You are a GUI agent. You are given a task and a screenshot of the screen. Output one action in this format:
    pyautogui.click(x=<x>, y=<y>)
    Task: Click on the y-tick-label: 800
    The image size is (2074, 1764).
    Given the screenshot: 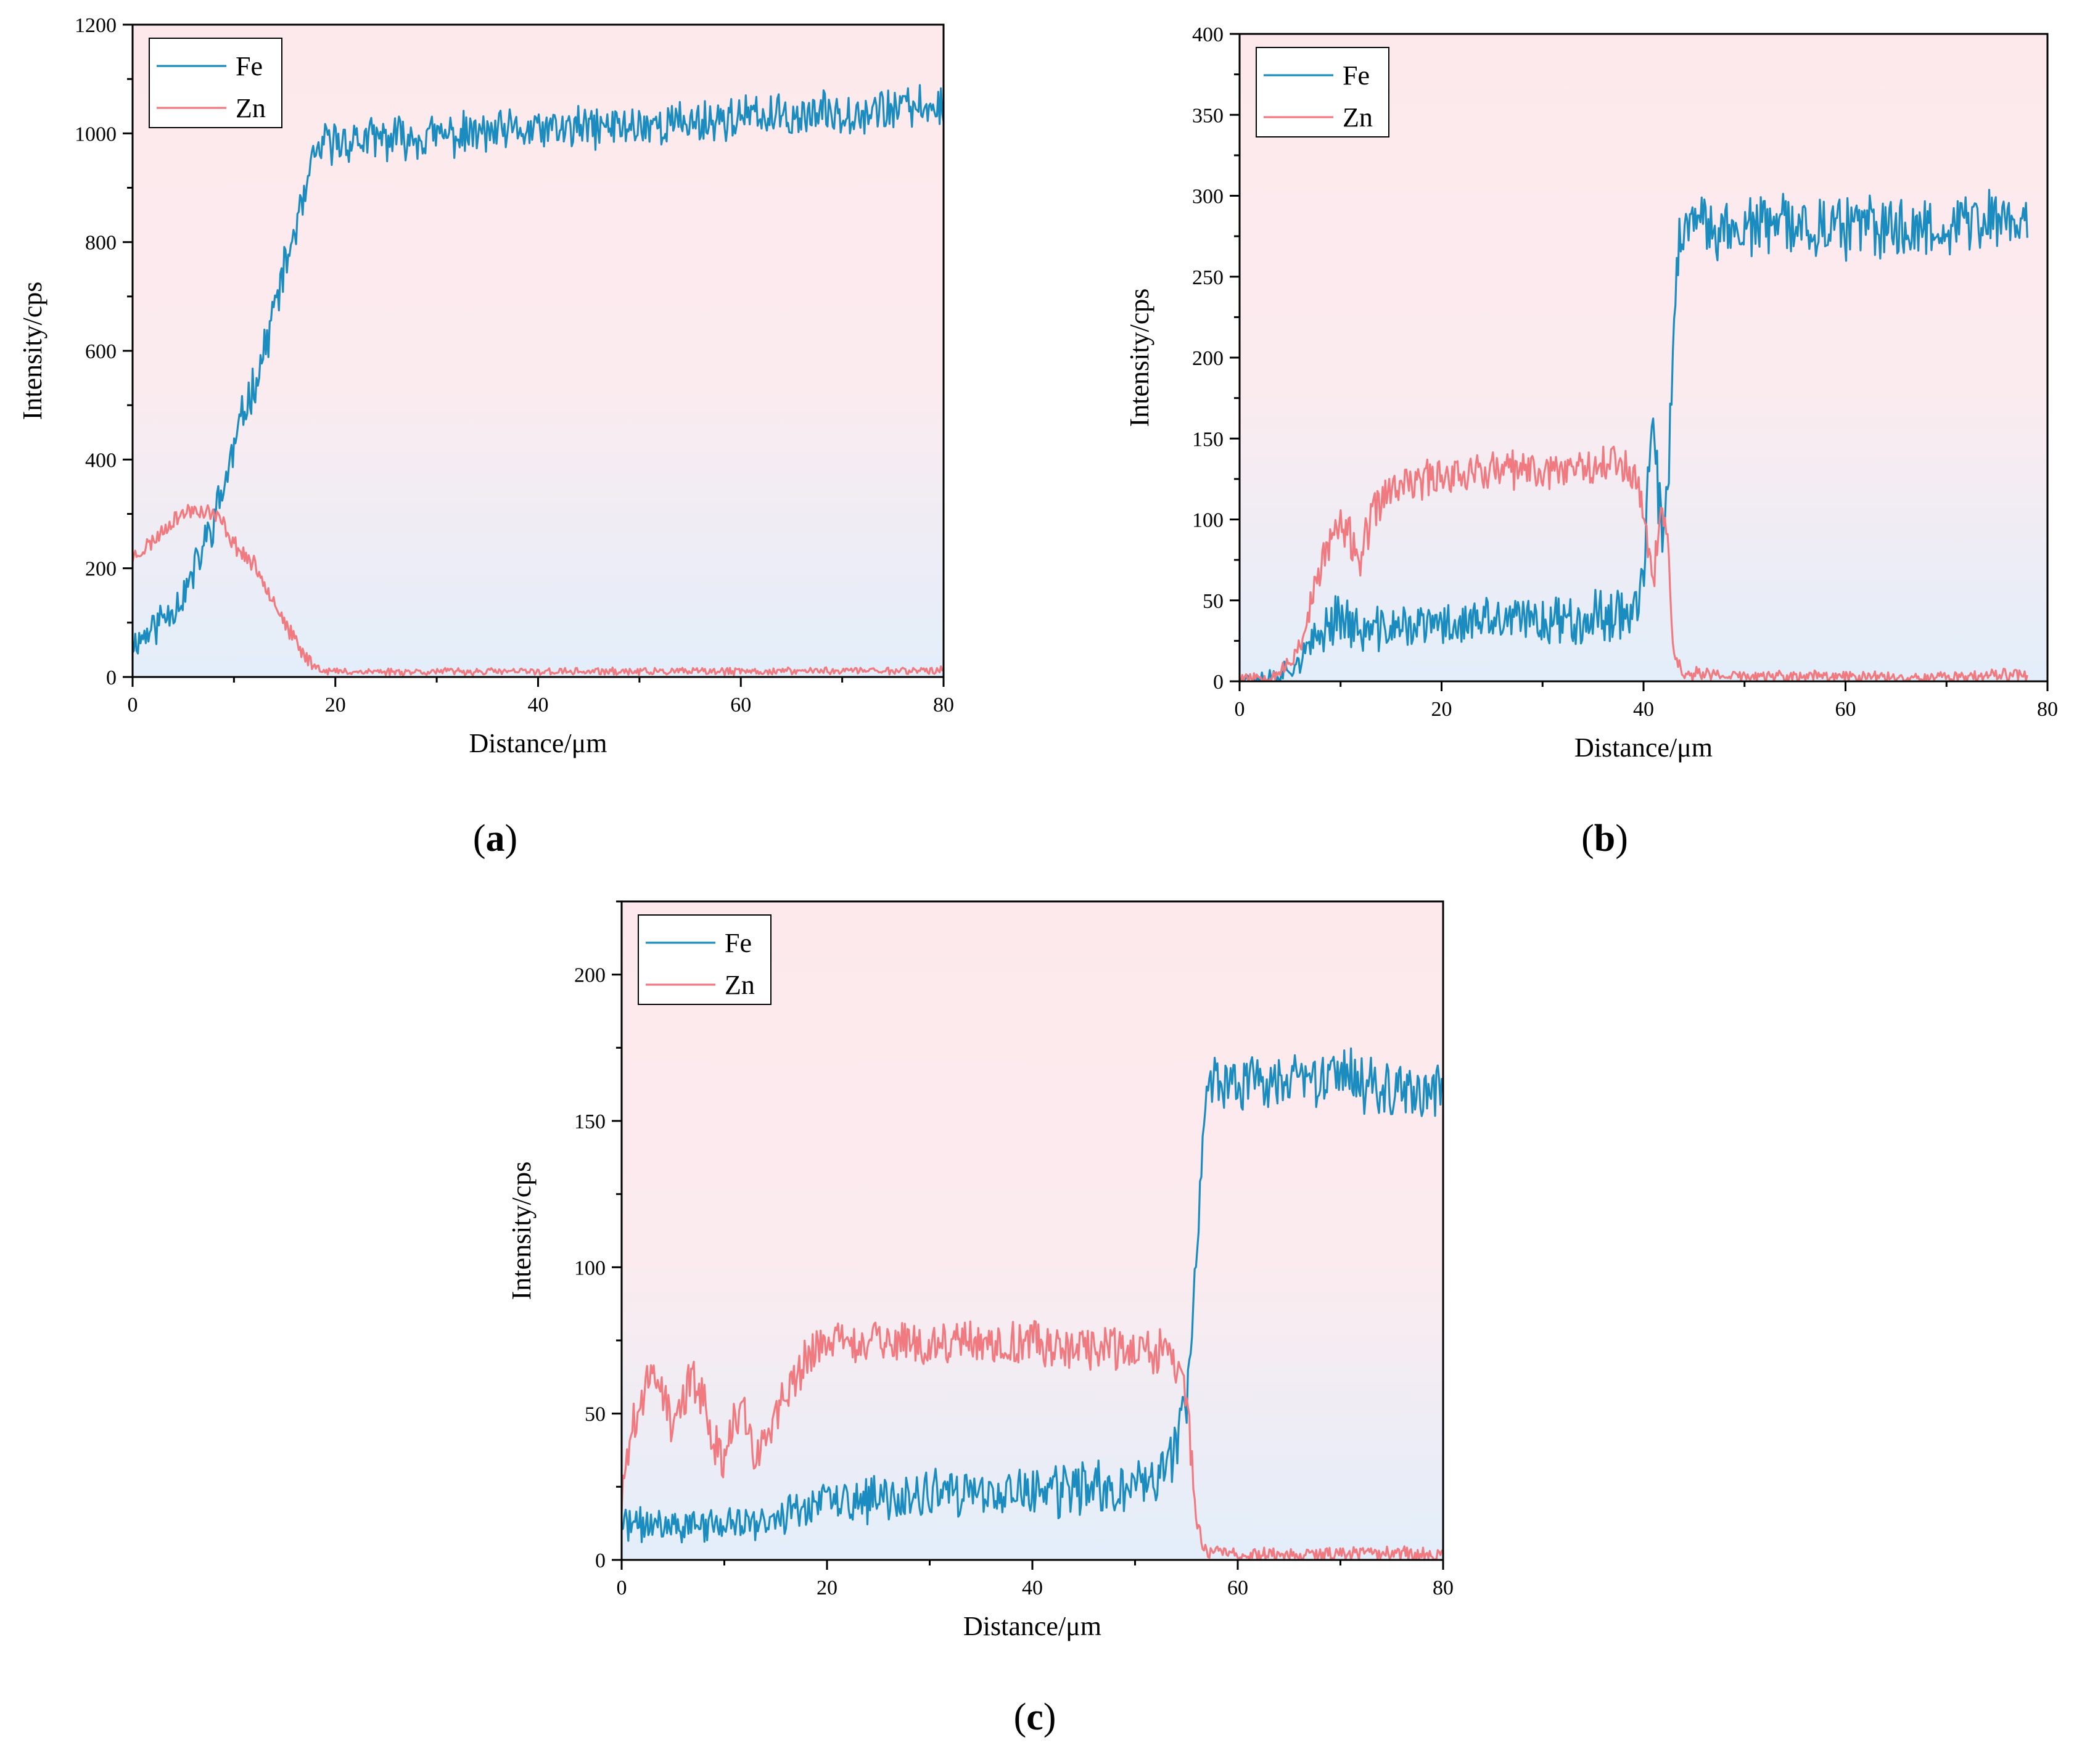 What is the action you would take?
    pyautogui.click(x=101, y=243)
    